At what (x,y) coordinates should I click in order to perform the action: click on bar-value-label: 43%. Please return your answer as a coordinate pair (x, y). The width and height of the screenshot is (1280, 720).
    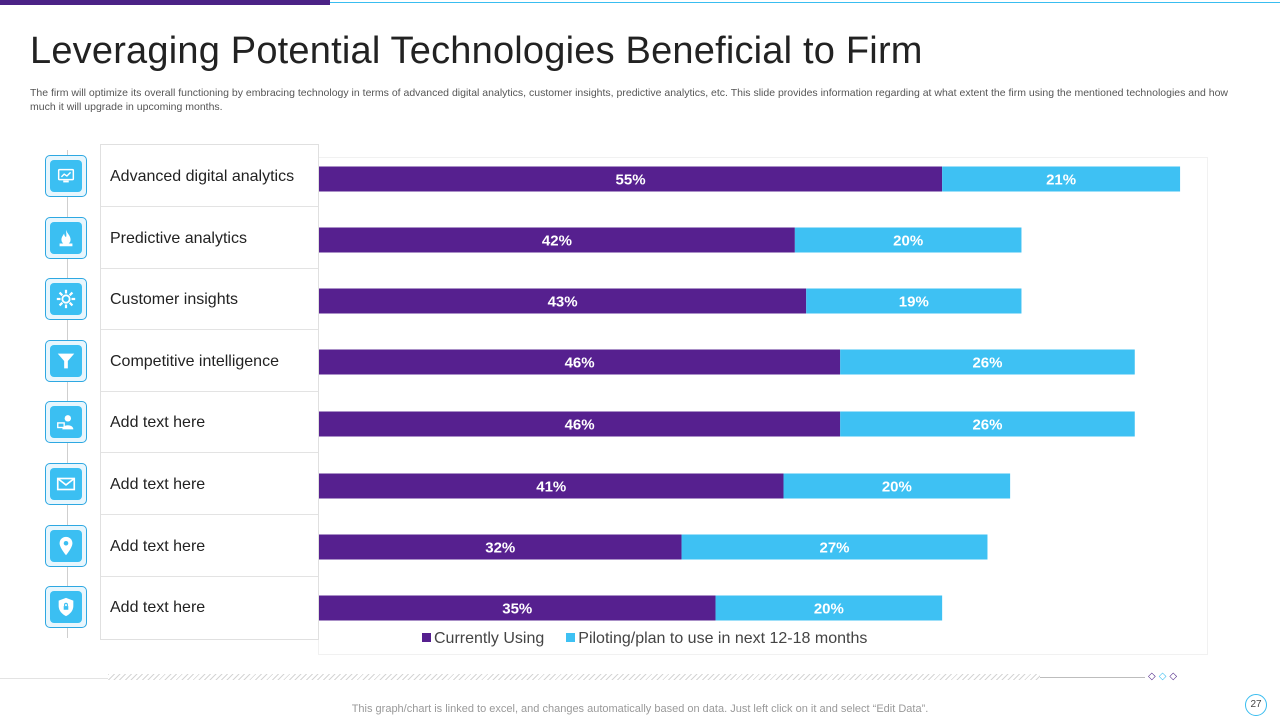
    Looking at the image, I should click on (563, 302).